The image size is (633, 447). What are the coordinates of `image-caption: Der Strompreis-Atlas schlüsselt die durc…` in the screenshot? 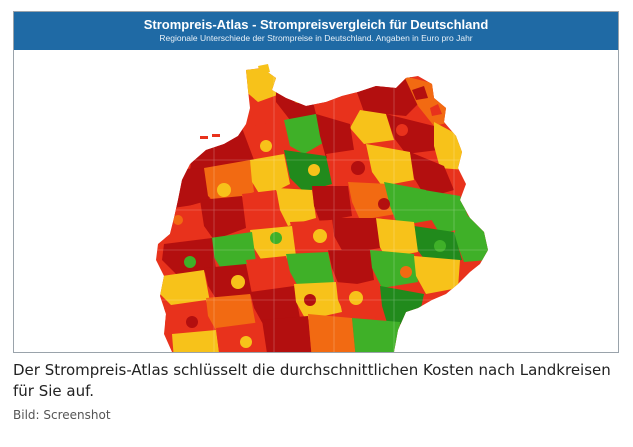 It's located at (312, 380).